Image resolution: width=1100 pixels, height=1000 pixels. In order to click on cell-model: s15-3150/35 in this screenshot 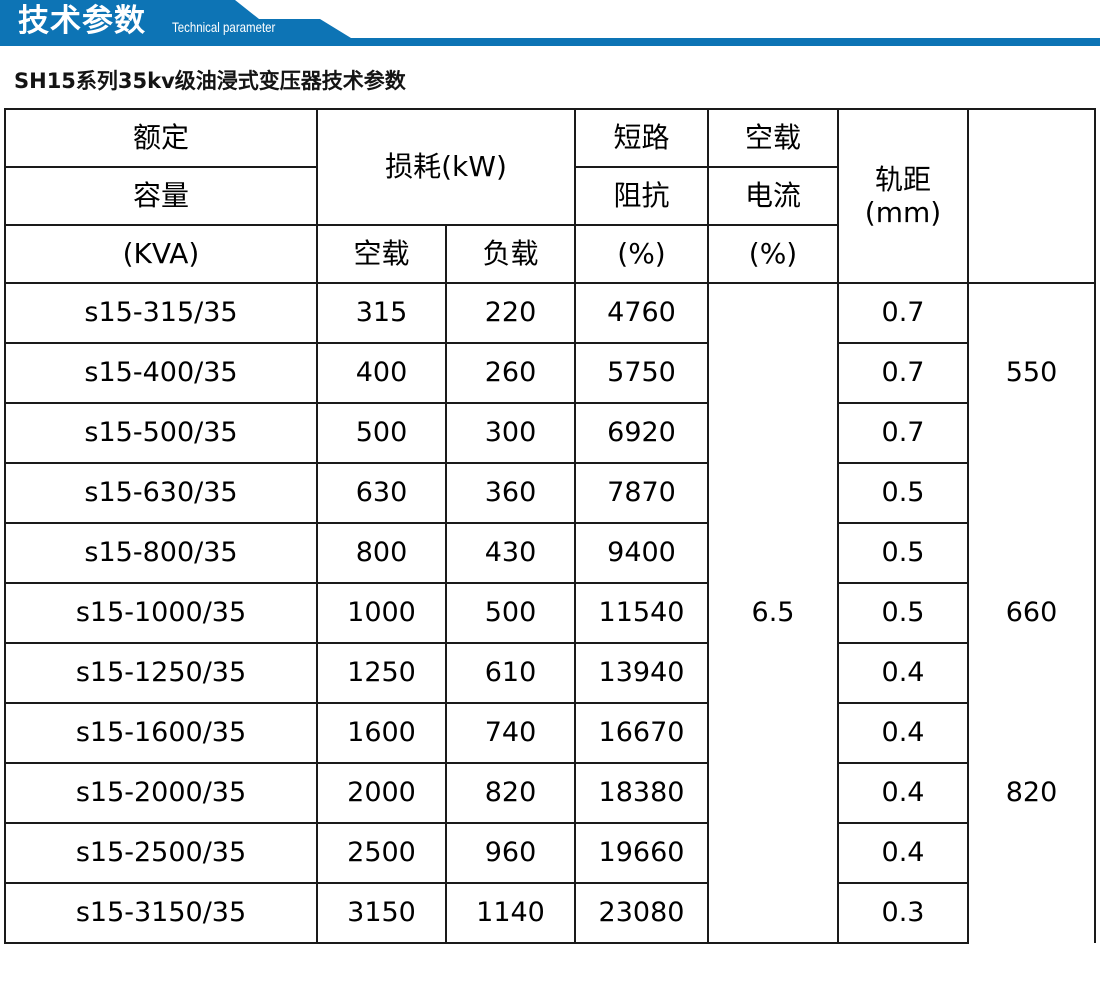, I will do `click(161, 913)`.